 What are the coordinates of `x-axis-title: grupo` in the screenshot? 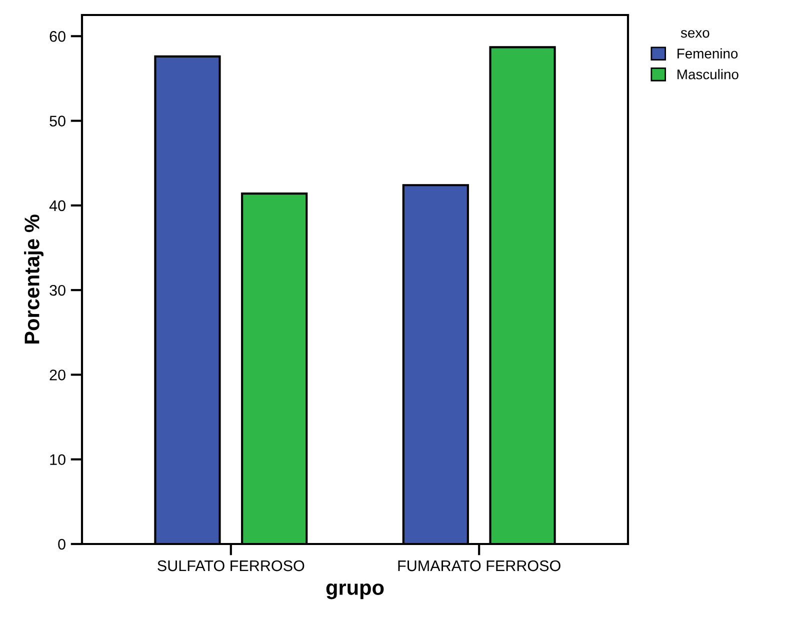 It's located at (355, 592).